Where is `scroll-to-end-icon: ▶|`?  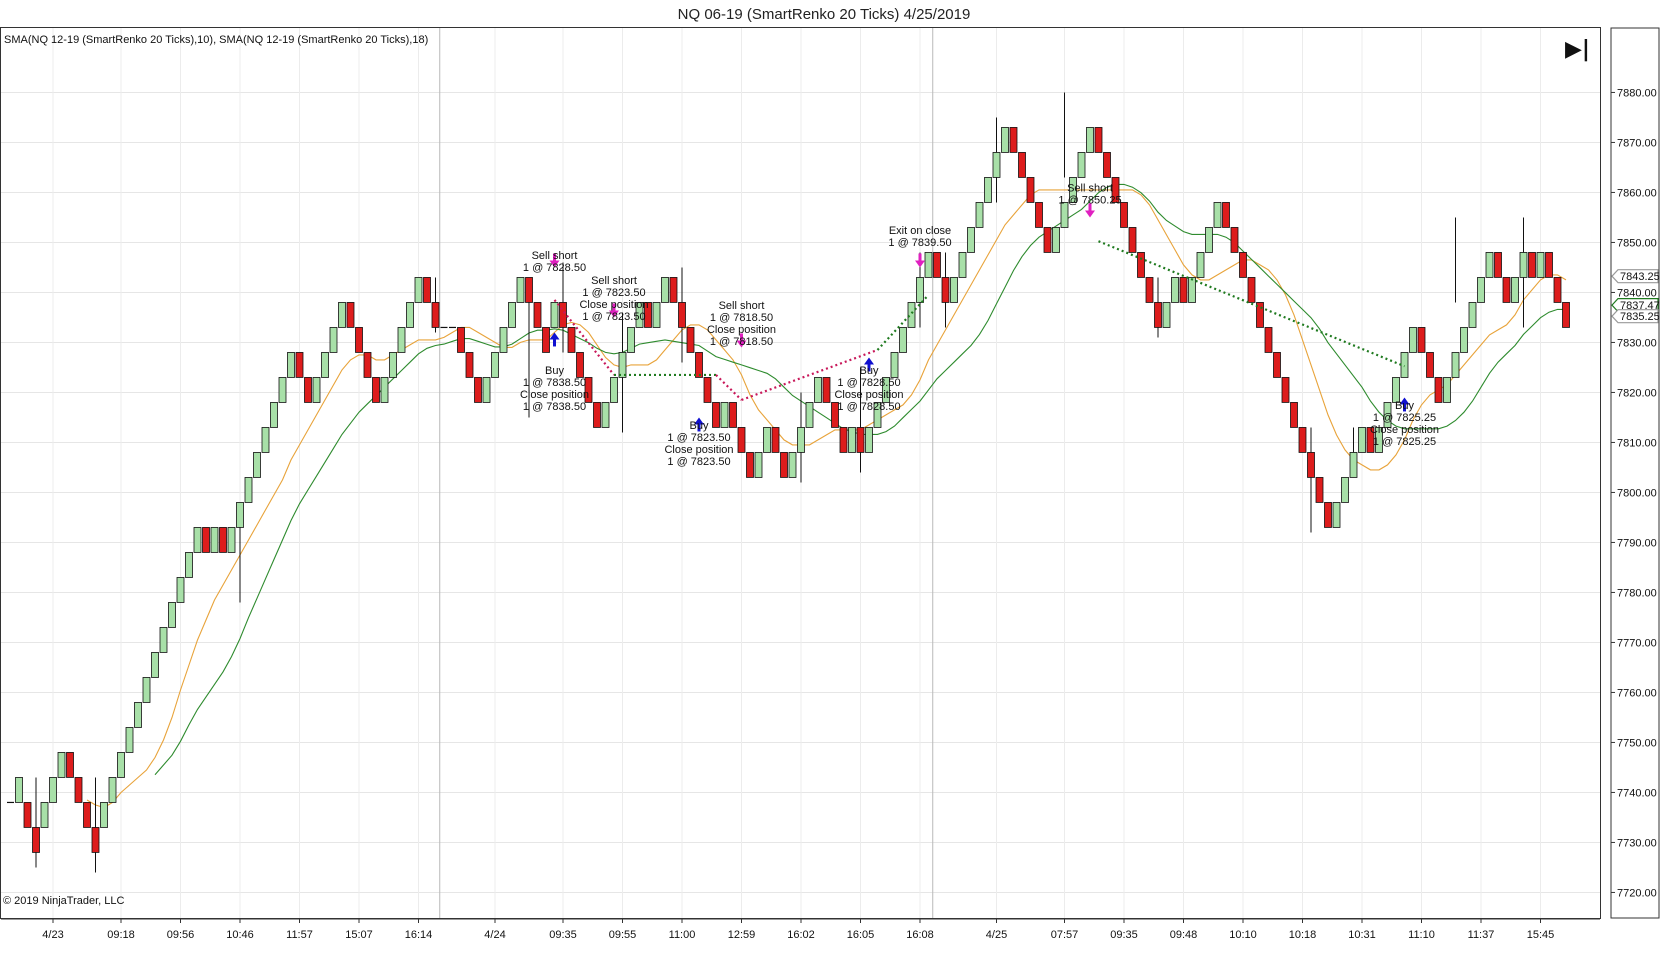 scroll-to-end-icon: ▶| is located at coordinates (1577, 49).